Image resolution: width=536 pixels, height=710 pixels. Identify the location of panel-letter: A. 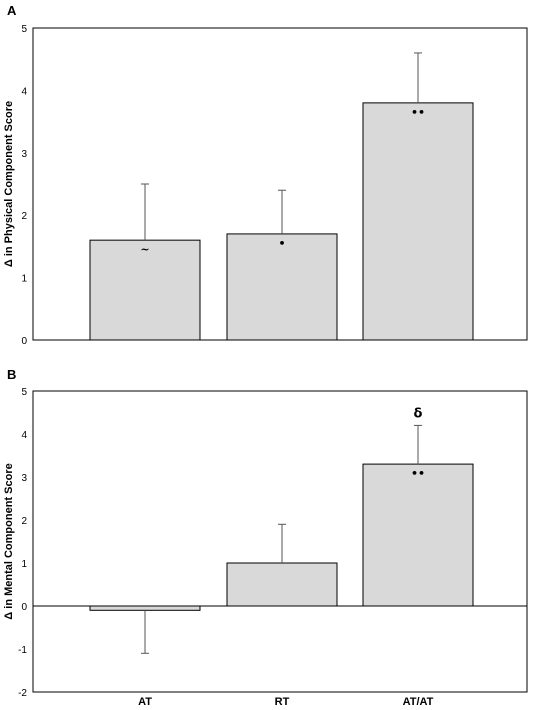
(12, 10).